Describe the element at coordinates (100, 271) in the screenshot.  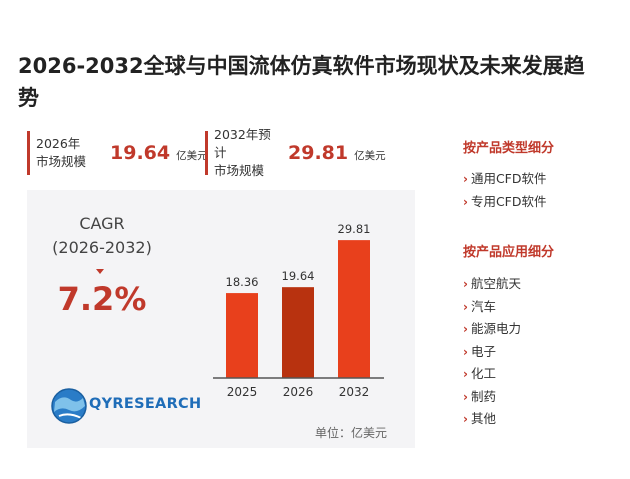
I see `caret-down-icon` at that location.